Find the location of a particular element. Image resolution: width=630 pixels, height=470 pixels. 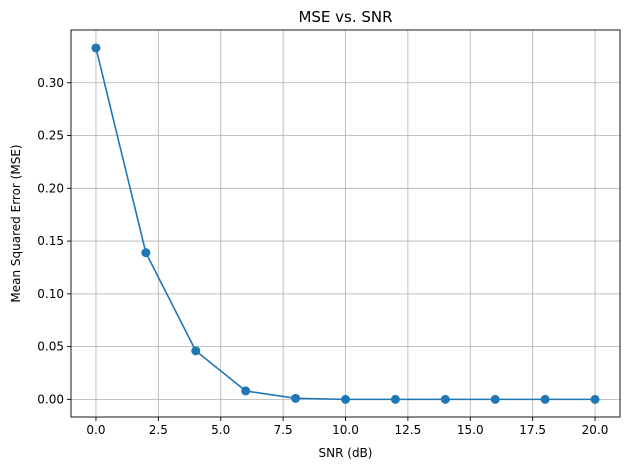

x-axis: 0.0 2.5 5.0 7.5 10.0 12.5 15.0 17.5 20.0 is located at coordinates (347, 427).